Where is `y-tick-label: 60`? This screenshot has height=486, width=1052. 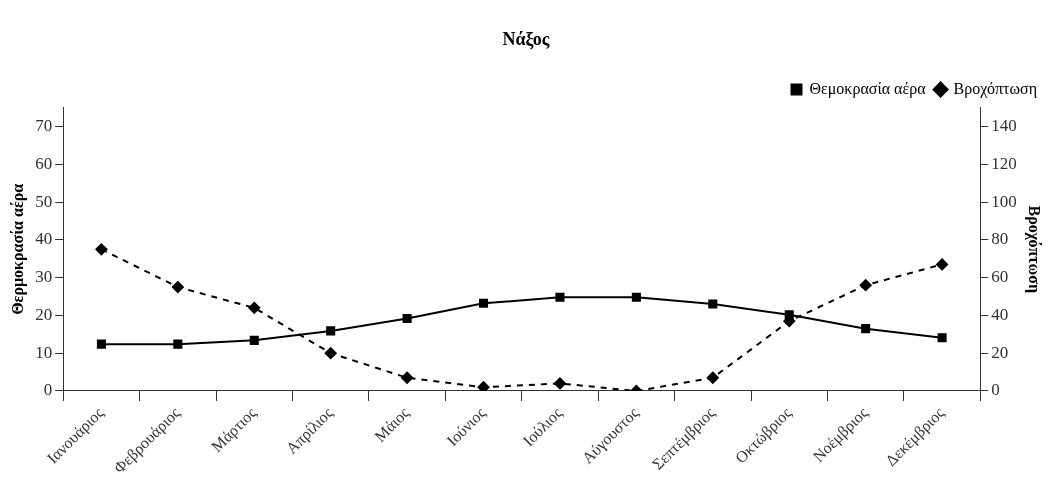
y-tick-label: 60 is located at coordinates (44, 163).